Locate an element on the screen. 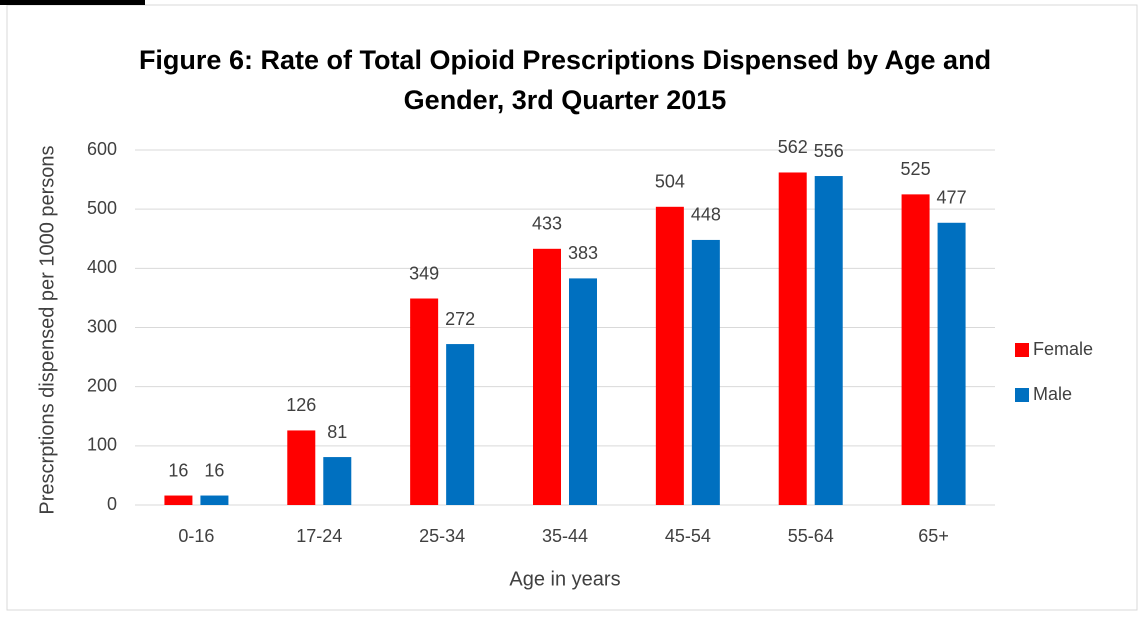 This screenshot has width=1145, height=620. legend-label: Female is located at coordinates (1063, 349).